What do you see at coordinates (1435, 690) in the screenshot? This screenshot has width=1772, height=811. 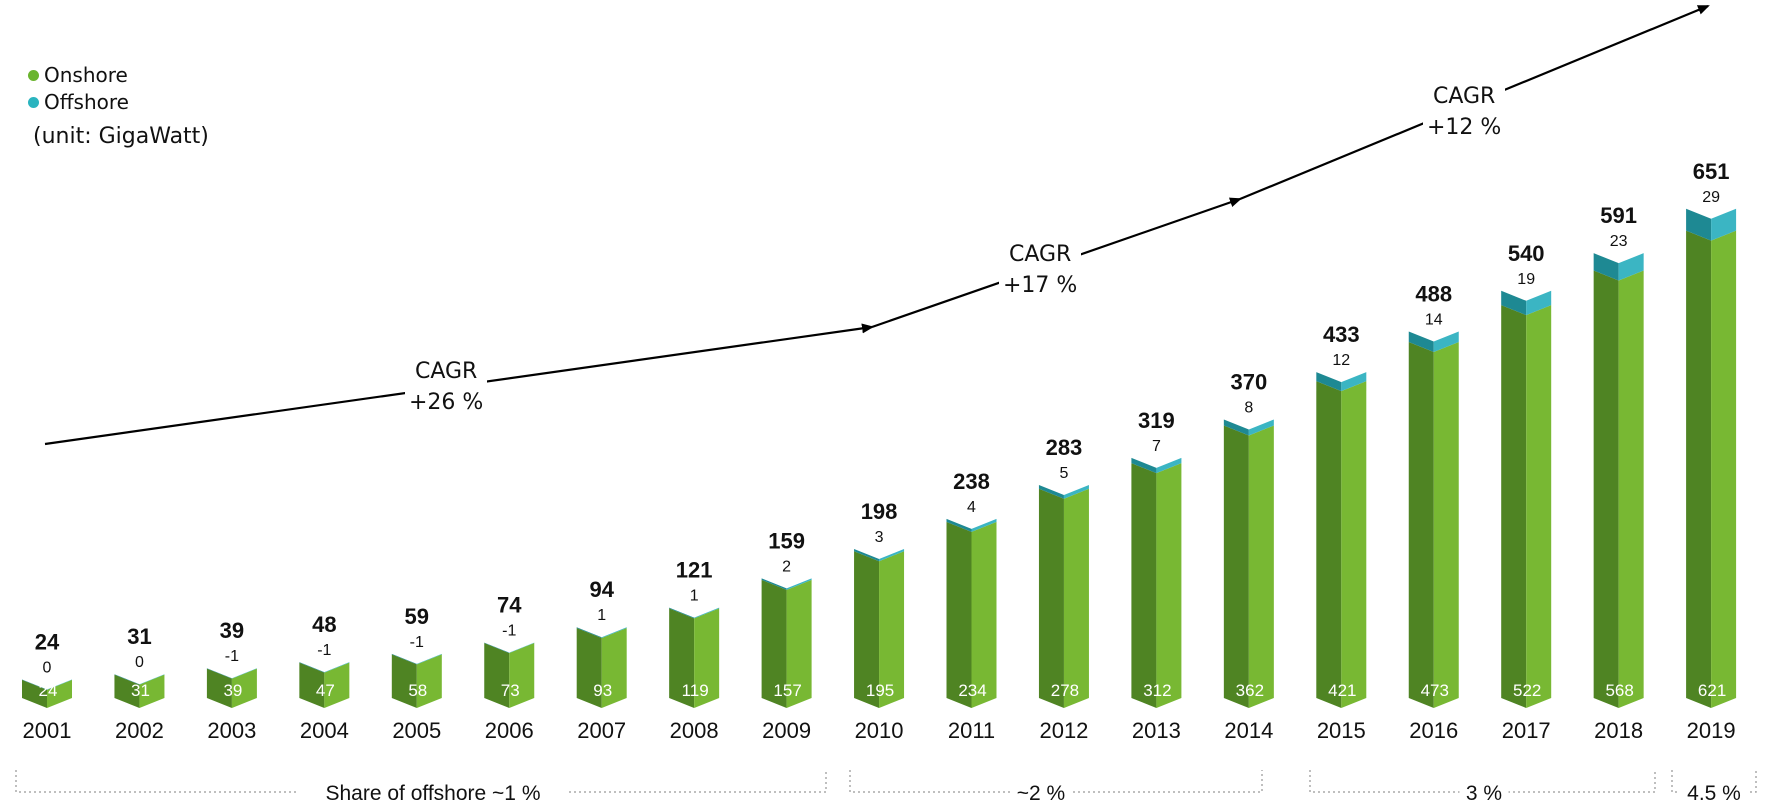 I see `onshore-value-label: 473` at bounding box center [1435, 690].